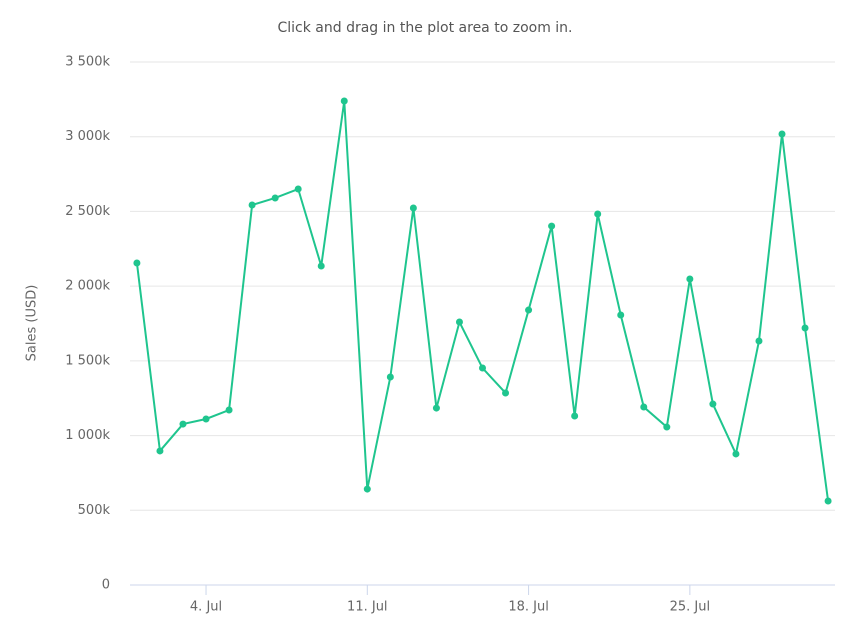 This screenshot has height=637, width=850. Describe the element at coordinates (106, 585) in the screenshot. I see `y-tick-label: 0` at that location.